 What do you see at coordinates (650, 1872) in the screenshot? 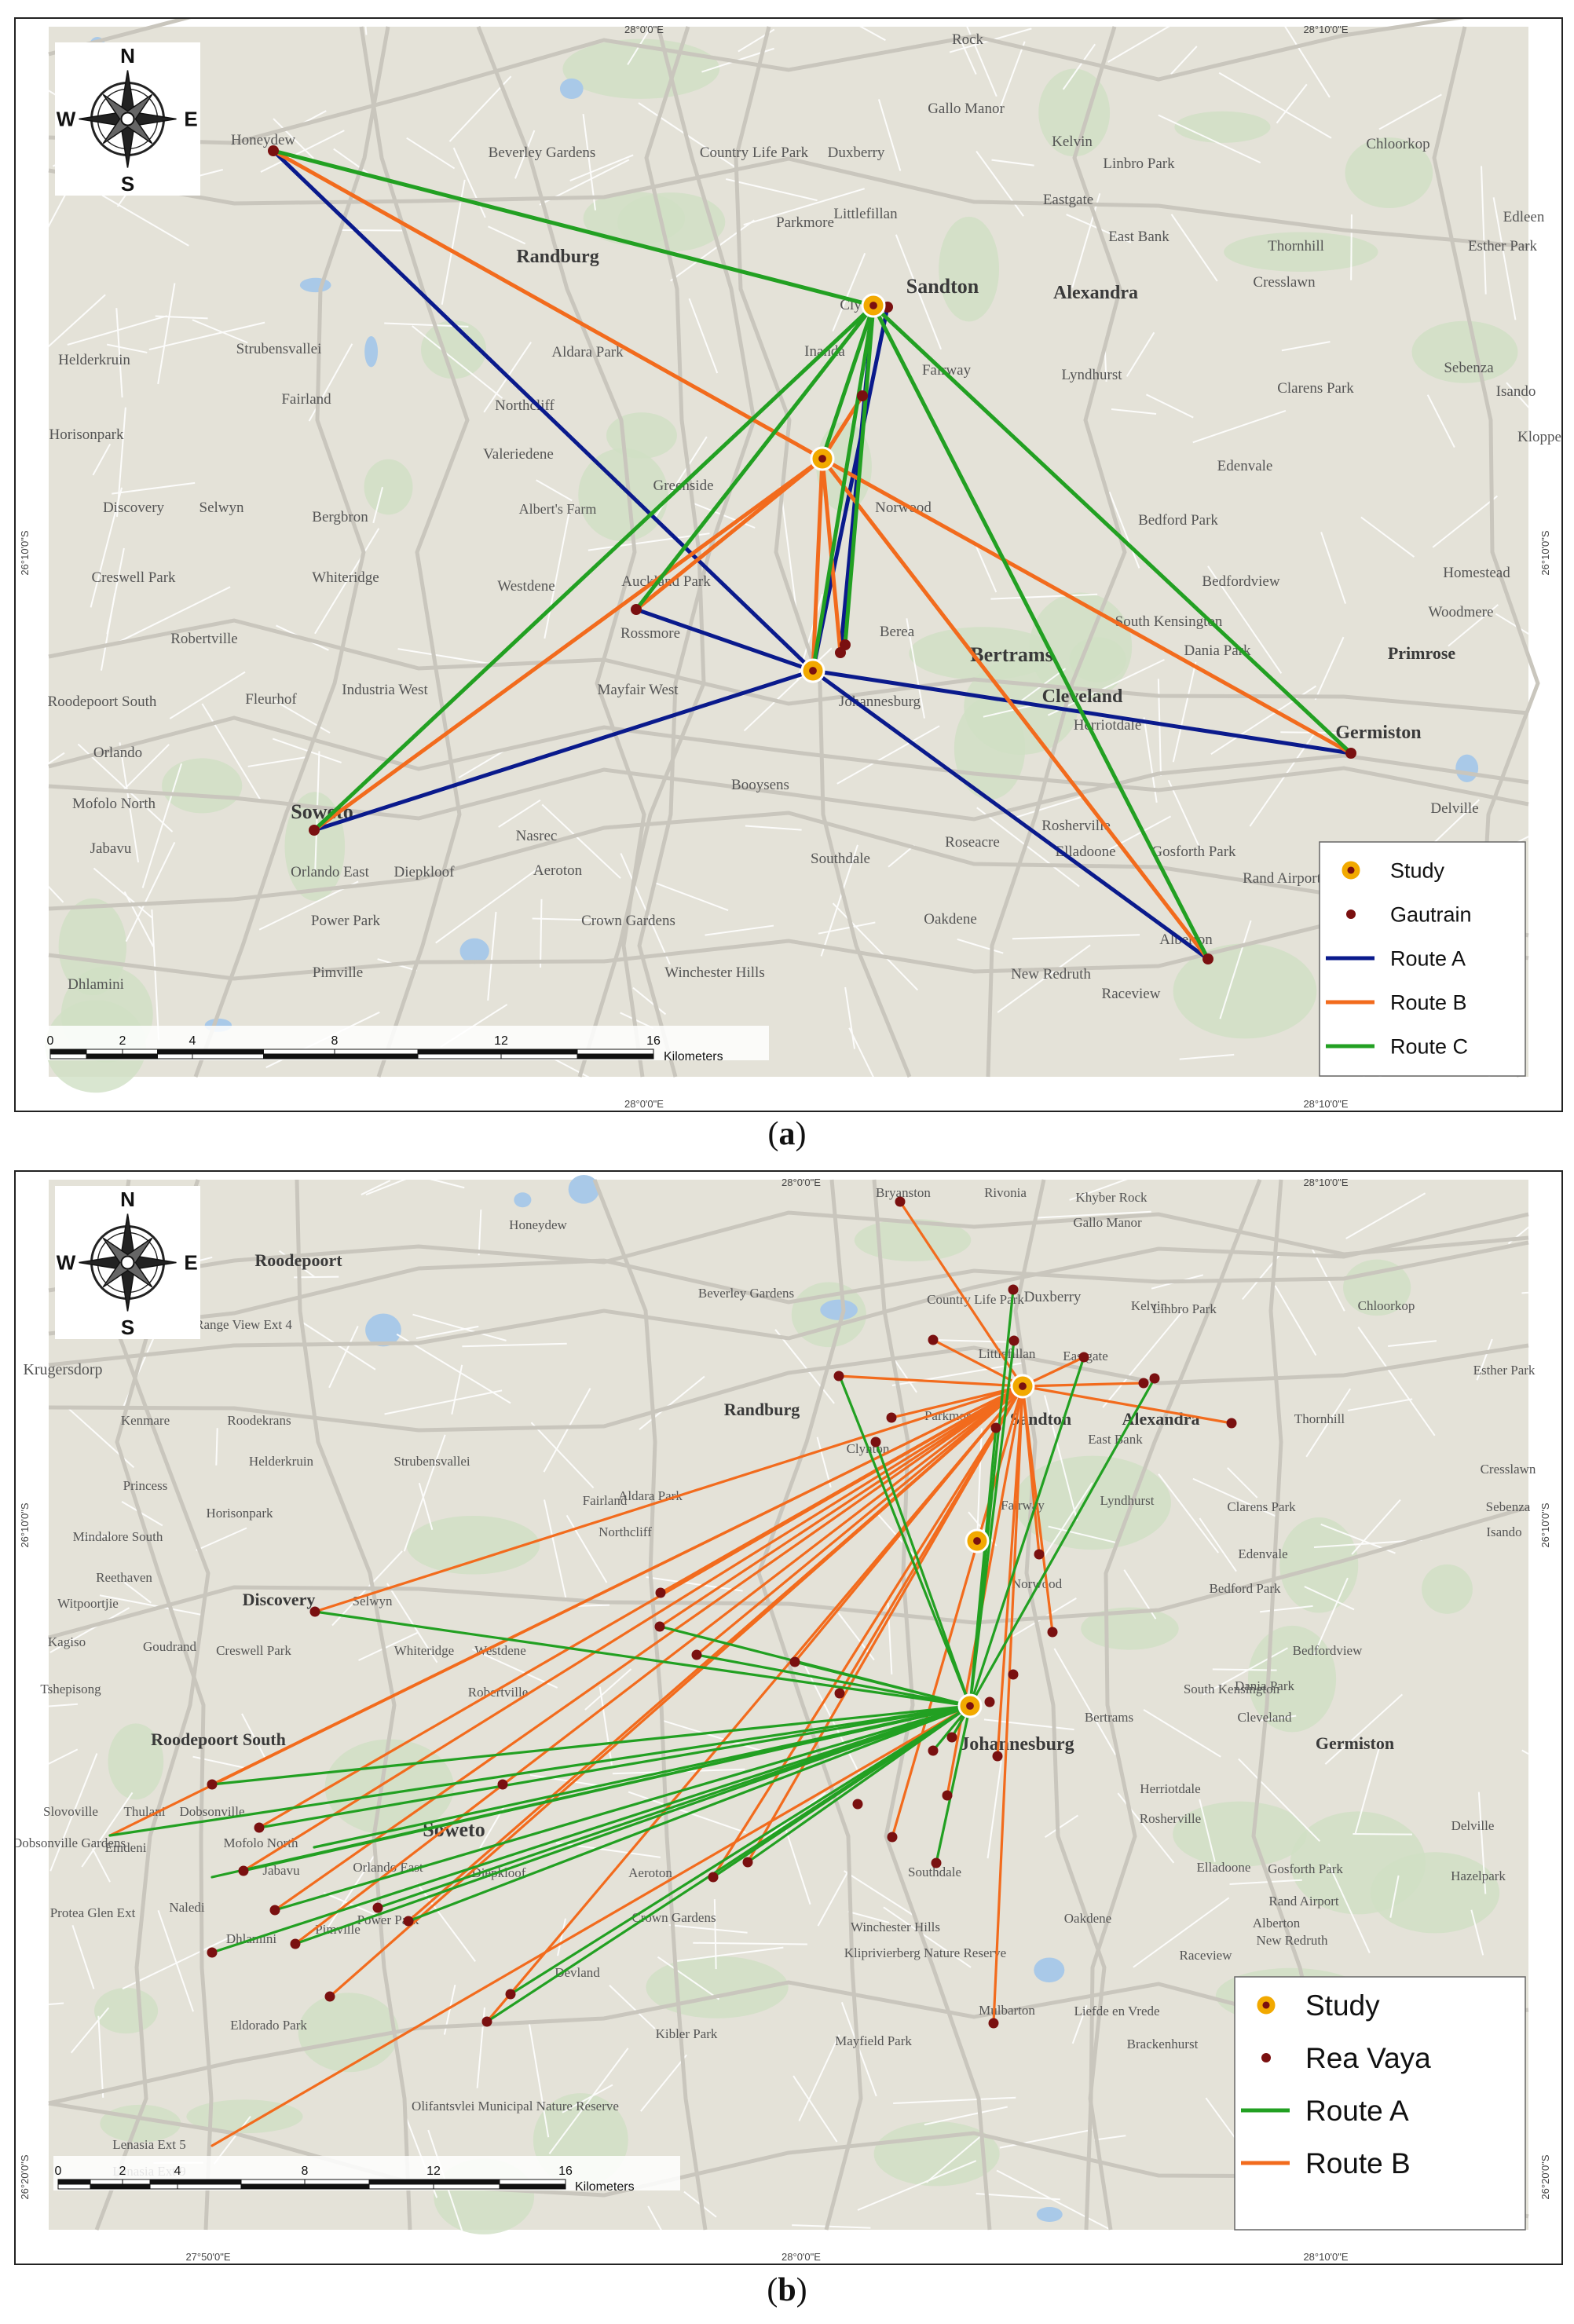
I see `place-label: Aeroton` at bounding box center [650, 1872].